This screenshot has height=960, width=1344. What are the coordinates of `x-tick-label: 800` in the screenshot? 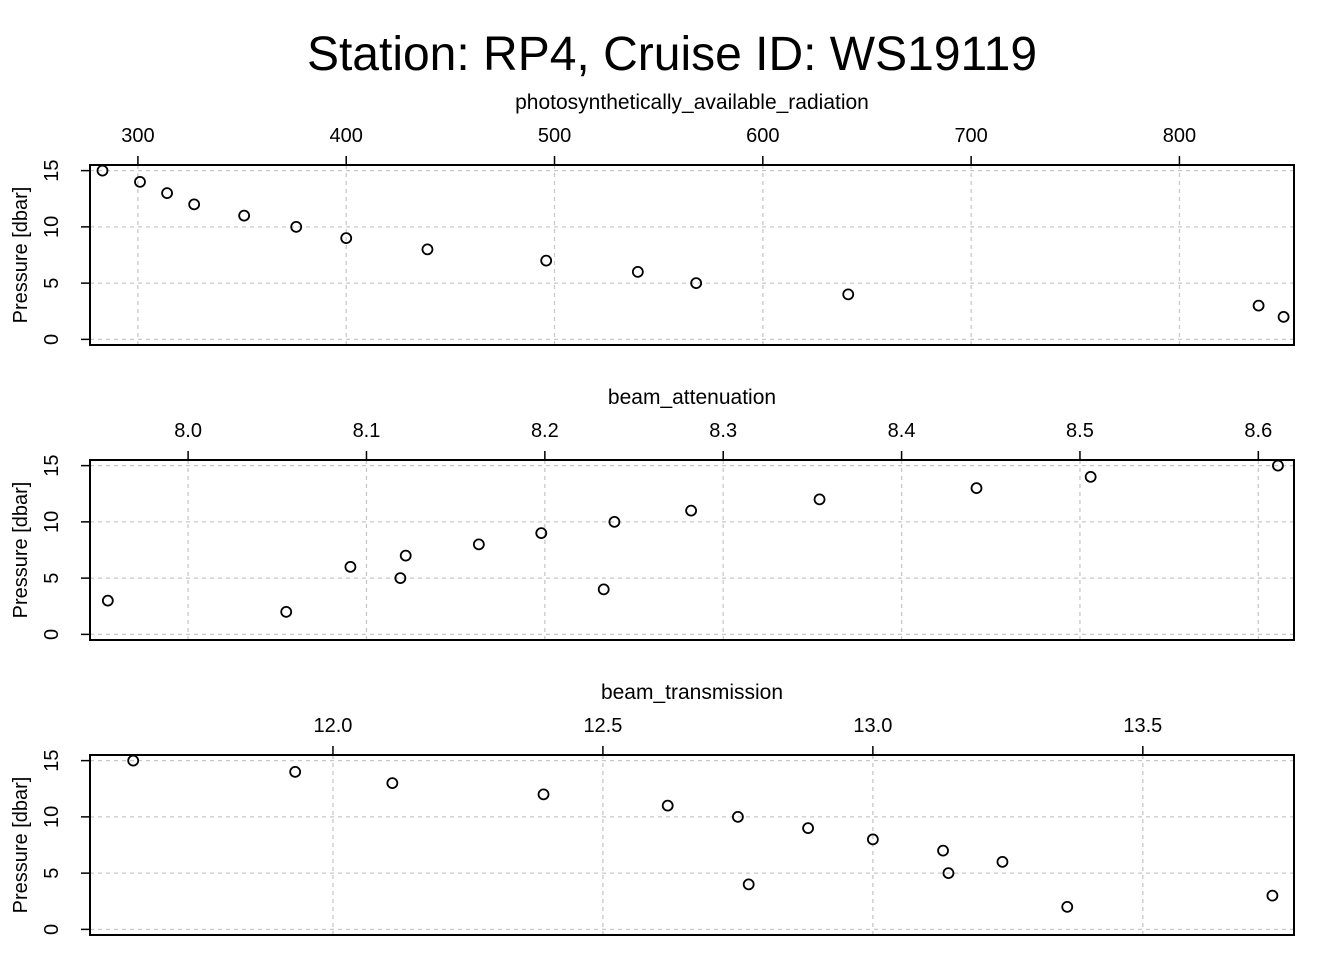 It's located at (1179, 136).